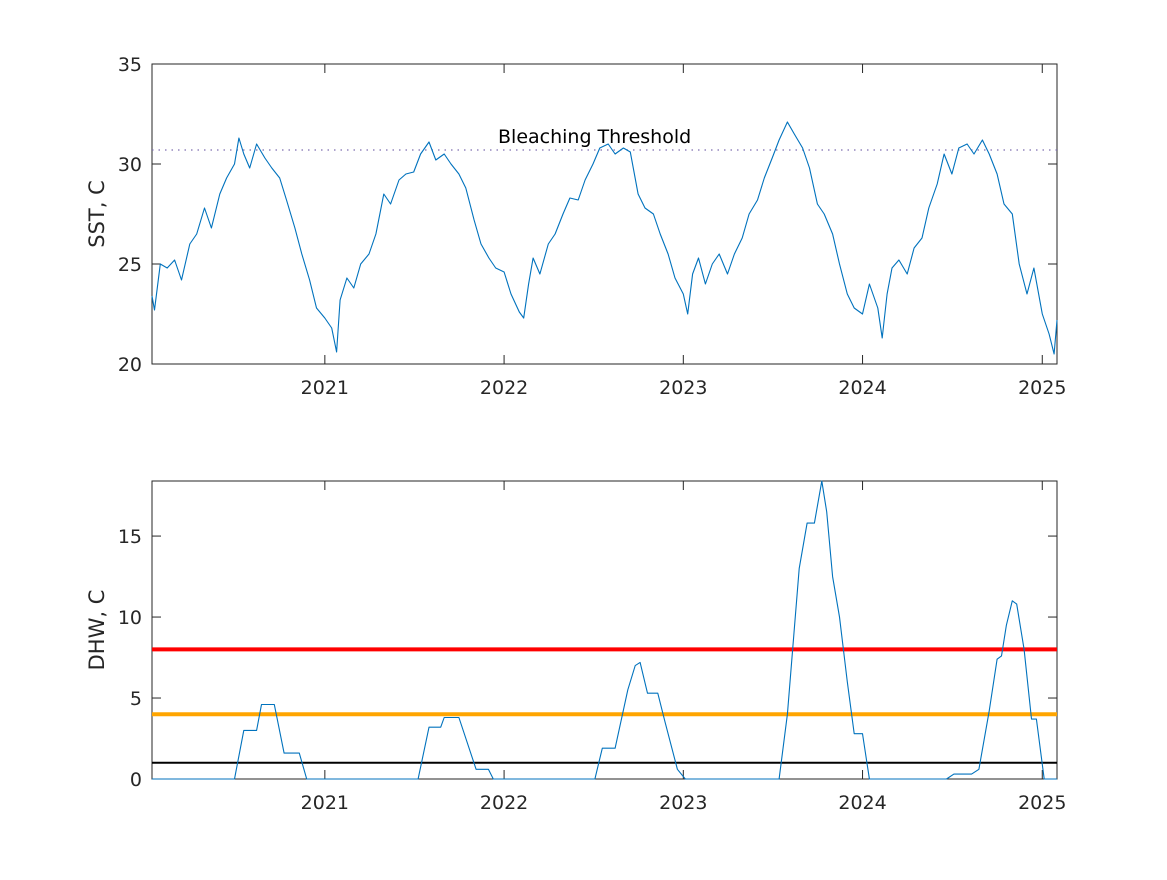 The height and width of the screenshot is (880, 1167). I want to click on sst-xtick-label: 2022, so click(504, 388).